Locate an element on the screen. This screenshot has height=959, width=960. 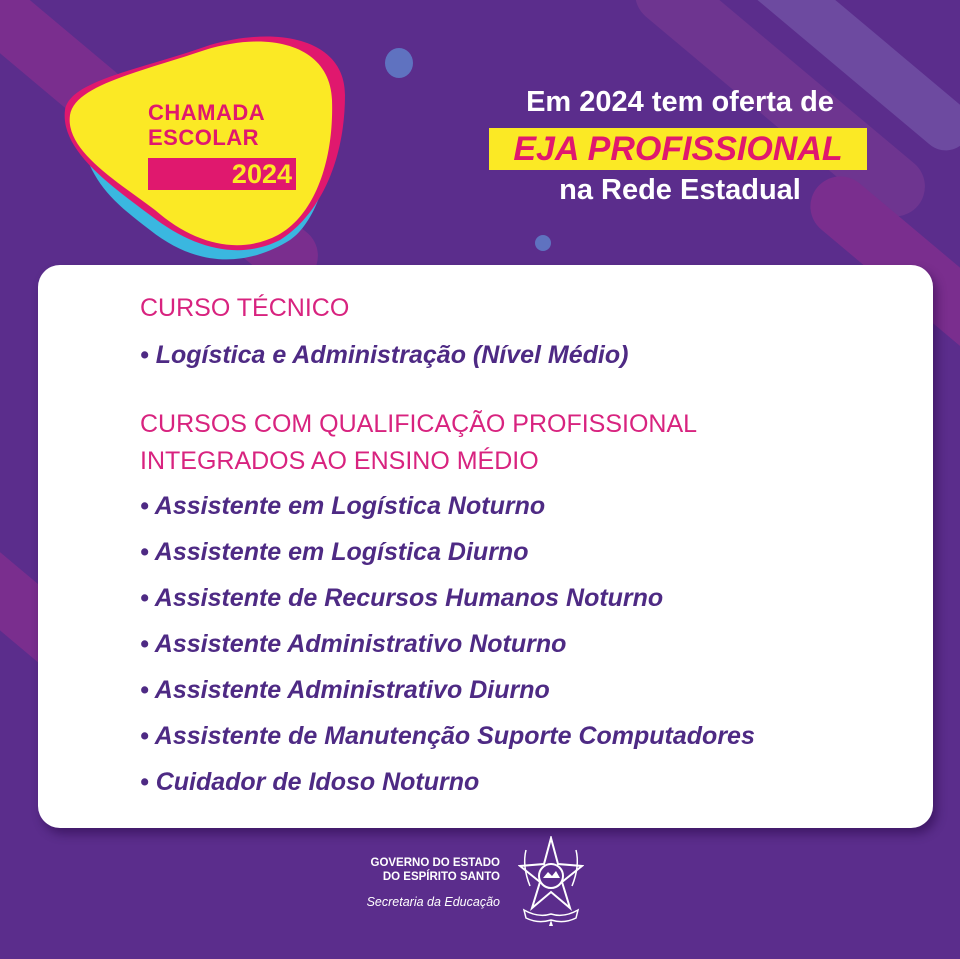
gov-line2: DO ESPÍRITO SANTO is located at coordinates (441, 877).